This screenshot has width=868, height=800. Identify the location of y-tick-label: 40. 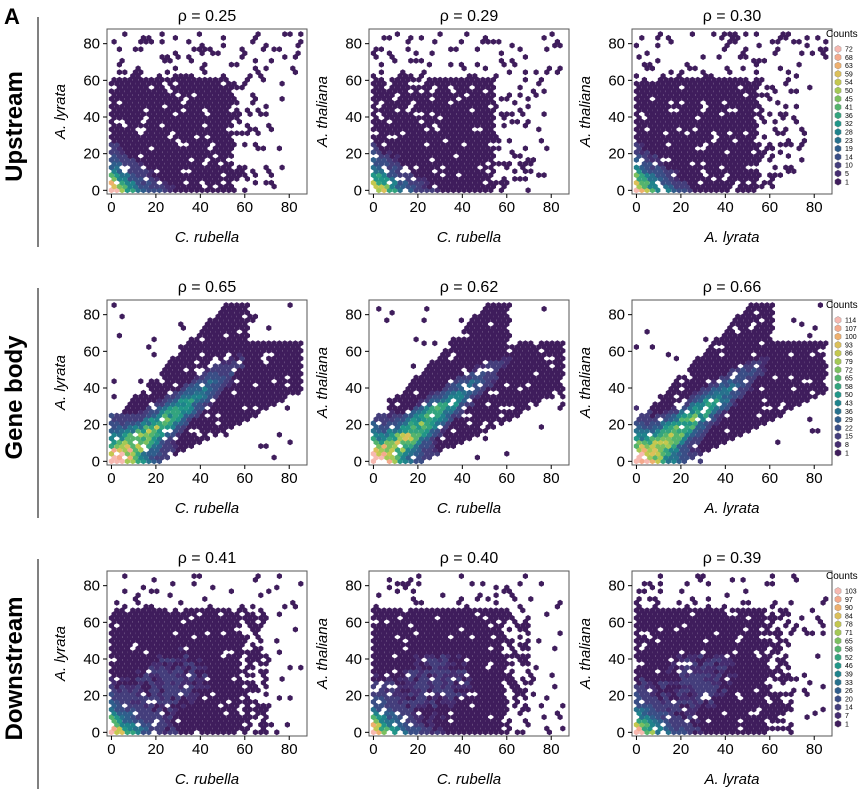
(353, 117).